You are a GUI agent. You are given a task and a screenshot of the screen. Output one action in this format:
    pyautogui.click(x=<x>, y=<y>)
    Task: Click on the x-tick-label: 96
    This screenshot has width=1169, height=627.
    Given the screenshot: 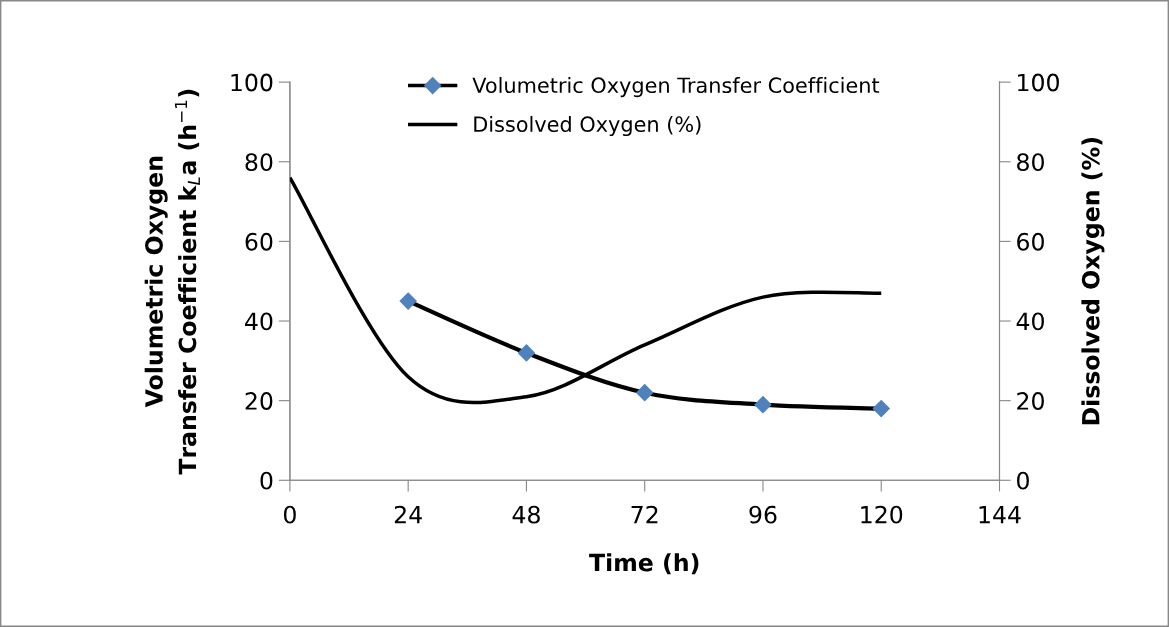 What is the action you would take?
    pyautogui.click(x=763, y=514)
    